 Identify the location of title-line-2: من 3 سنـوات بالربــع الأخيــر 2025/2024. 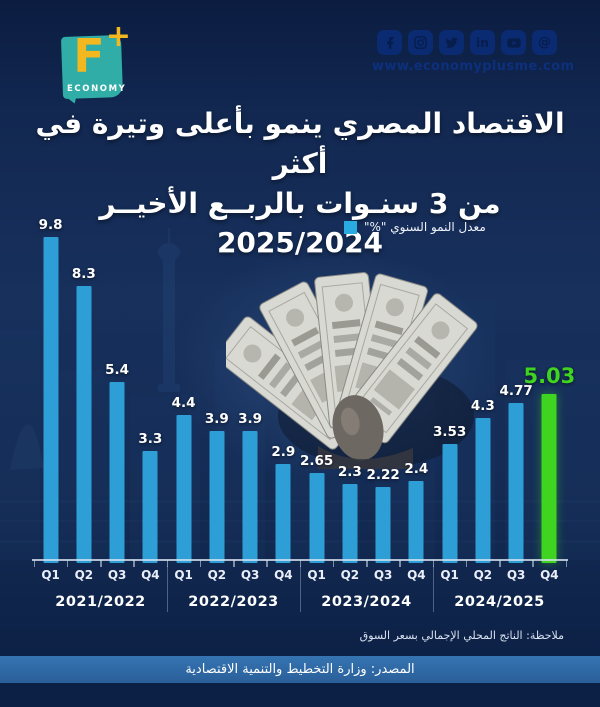
(300, 223).